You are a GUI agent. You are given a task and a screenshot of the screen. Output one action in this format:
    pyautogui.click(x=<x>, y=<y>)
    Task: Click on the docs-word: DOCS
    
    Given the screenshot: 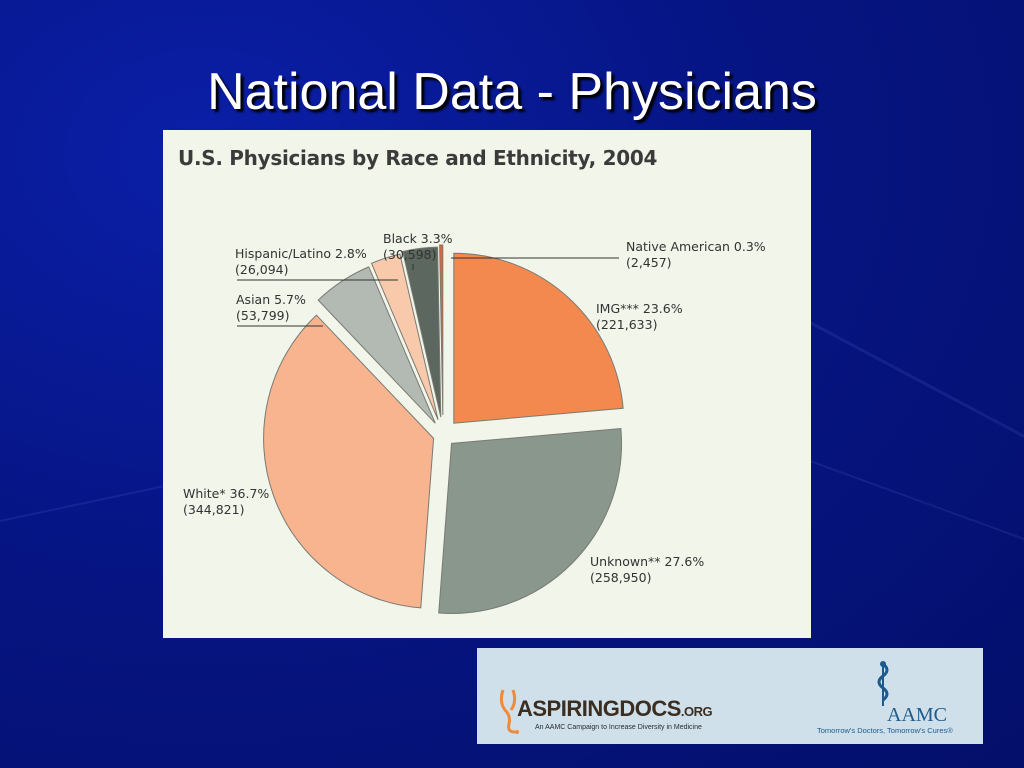 What is the action you would take?
    pyautogui.click(x=650, y=708)
    